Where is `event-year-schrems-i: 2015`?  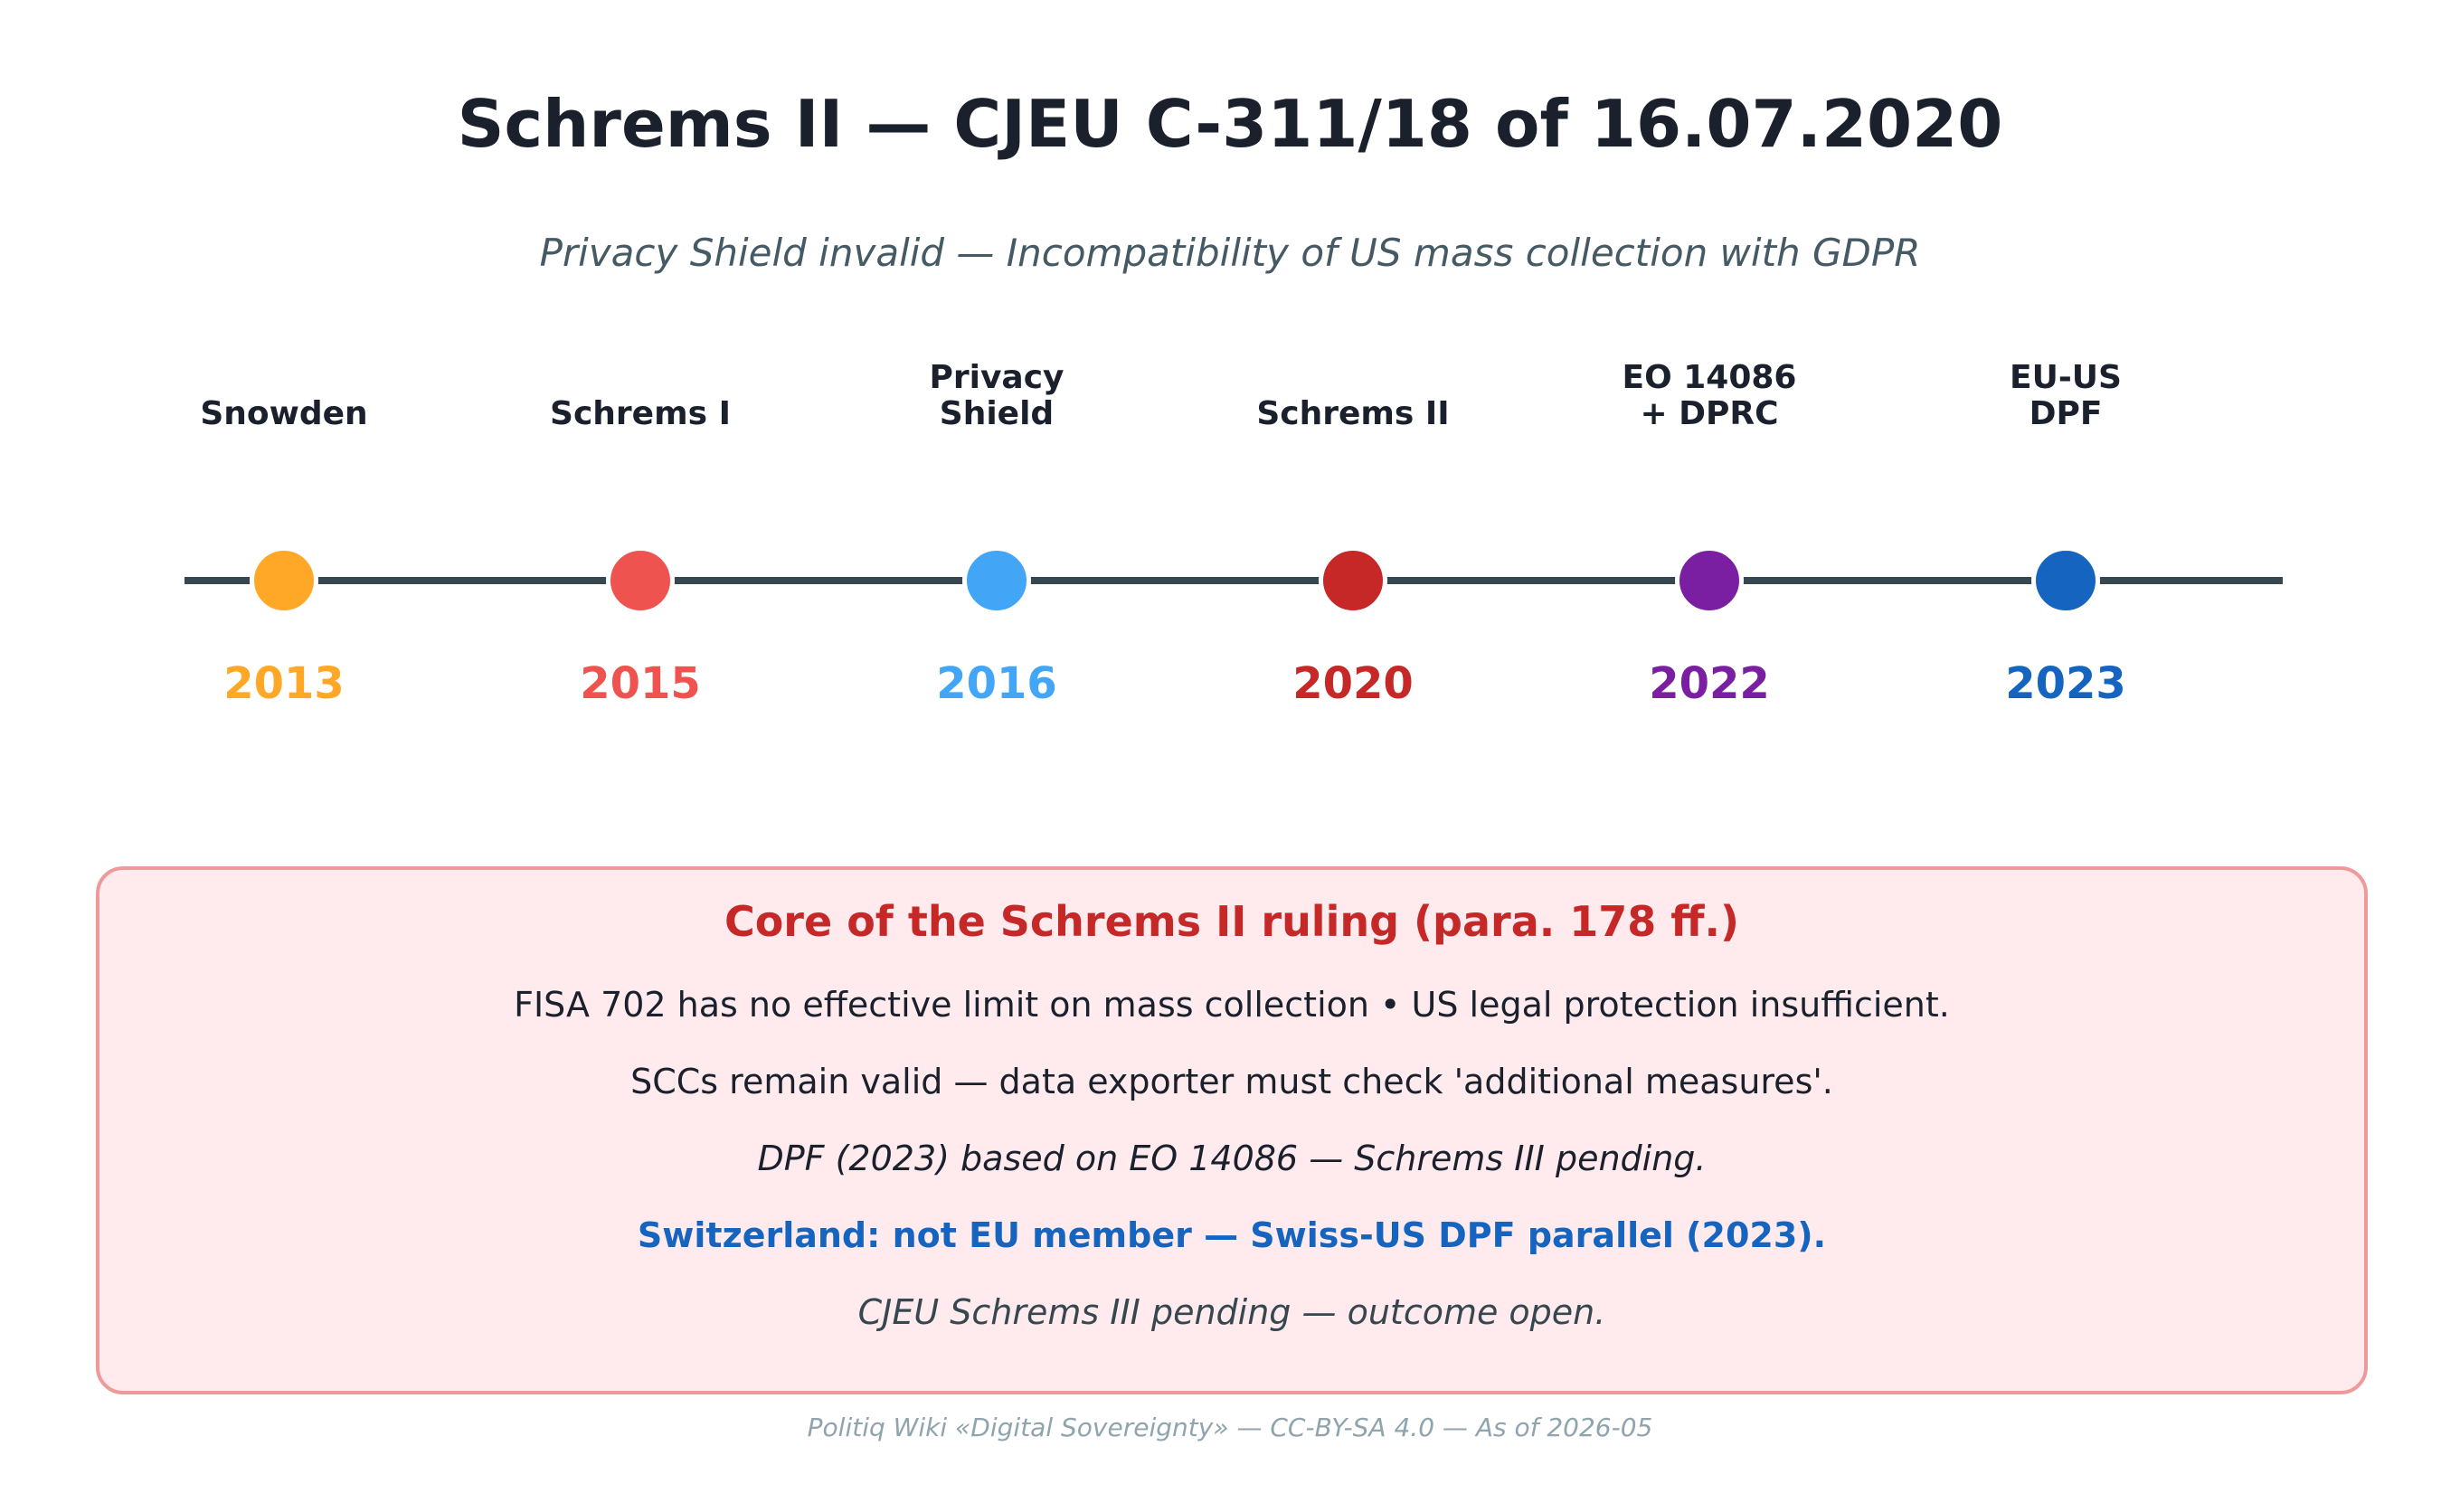 event-year-schrems-i: 2015 is located at coordinates (640, 683).